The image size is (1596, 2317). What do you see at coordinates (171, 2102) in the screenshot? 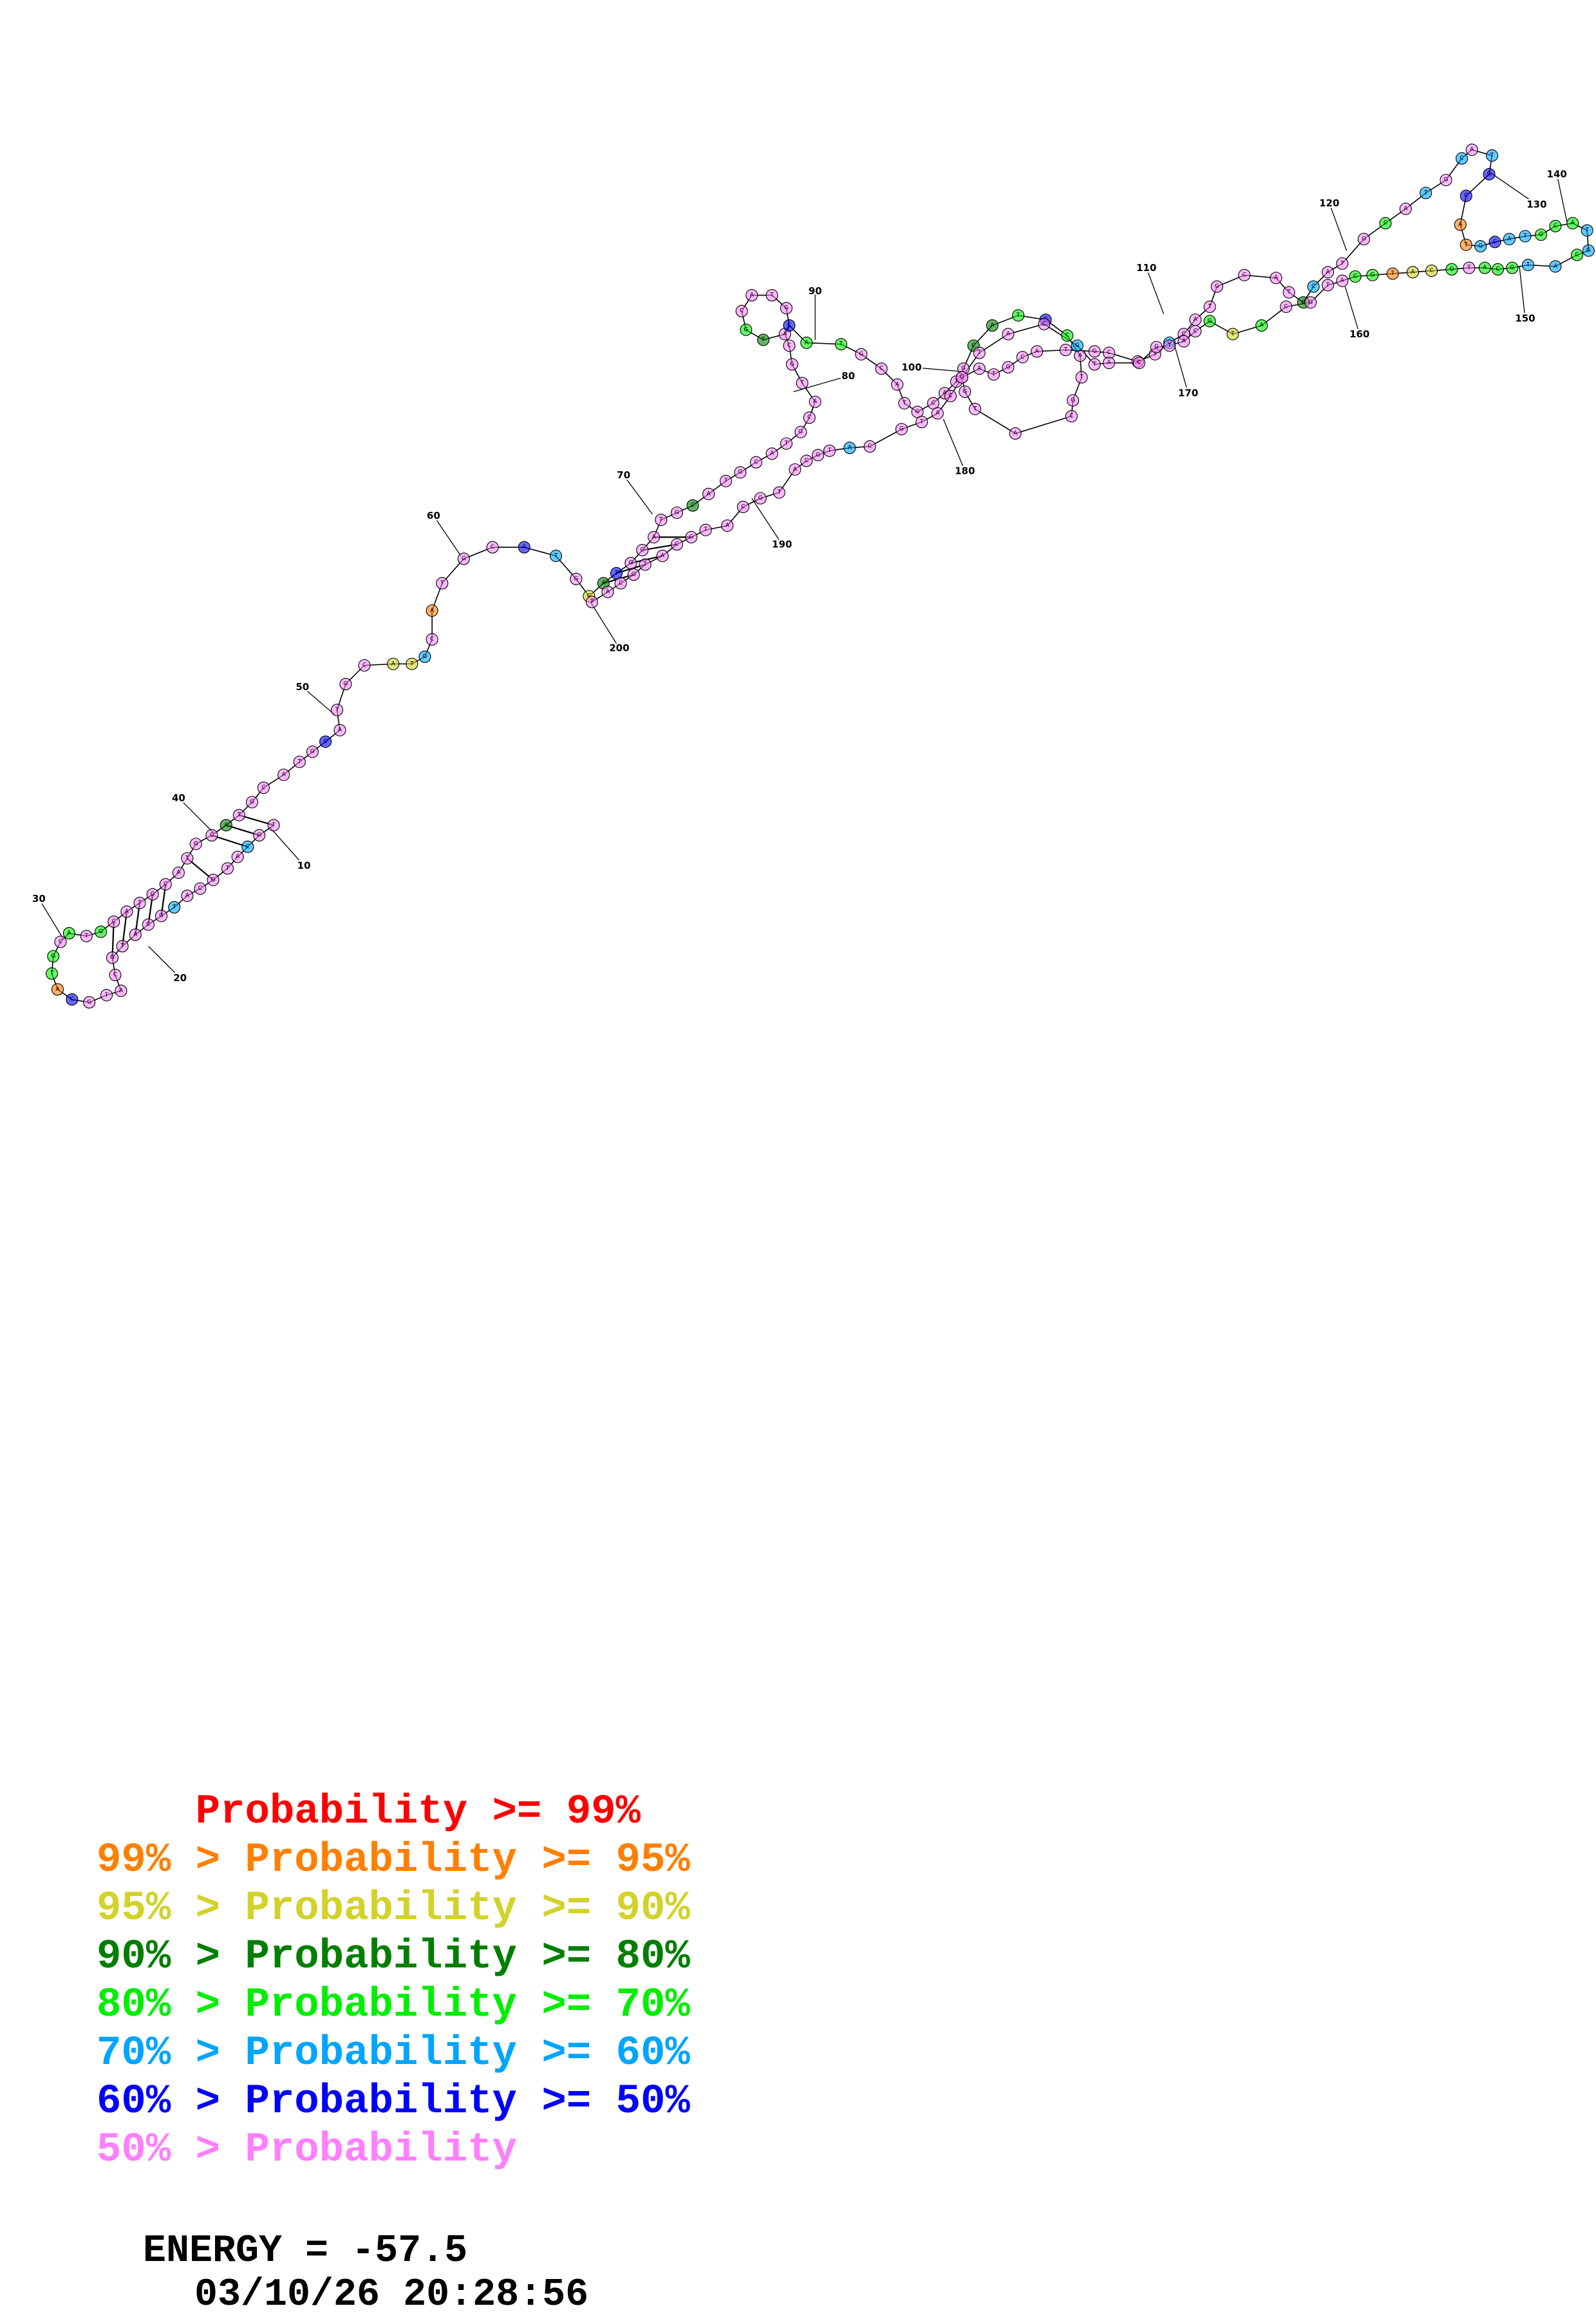
I see `legend-prefix: 60% >` at bounding box center [171, 2102].